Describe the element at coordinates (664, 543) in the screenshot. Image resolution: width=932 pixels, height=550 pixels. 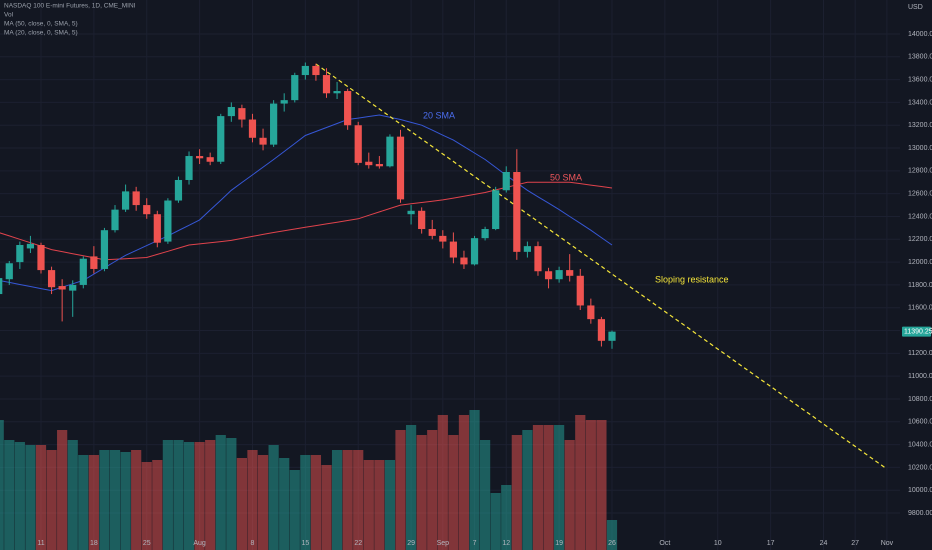
I see `x-tick-label: Oct` at that location.